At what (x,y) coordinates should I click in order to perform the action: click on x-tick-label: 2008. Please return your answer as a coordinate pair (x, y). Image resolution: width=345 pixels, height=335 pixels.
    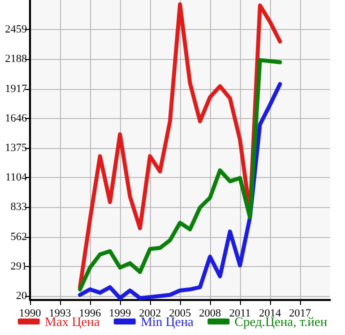
    Looking at the image, I should click on (210, 314).